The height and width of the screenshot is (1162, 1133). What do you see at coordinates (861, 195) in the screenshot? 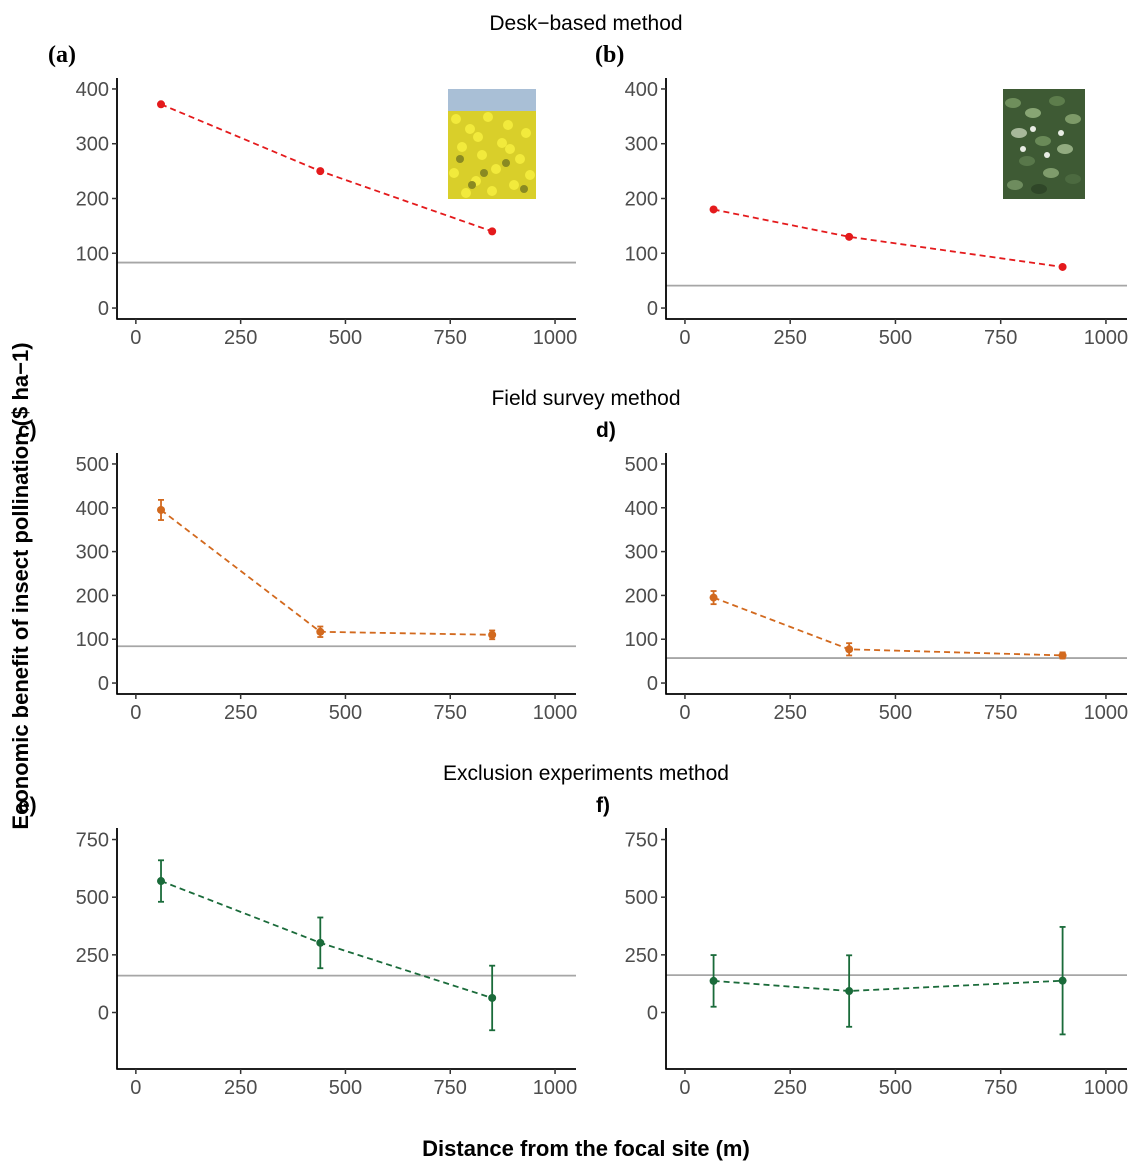
I see `panel-2: (b) 0 100 200 300 400 0 250 500 750 1000` at bounding box center [861, 195].